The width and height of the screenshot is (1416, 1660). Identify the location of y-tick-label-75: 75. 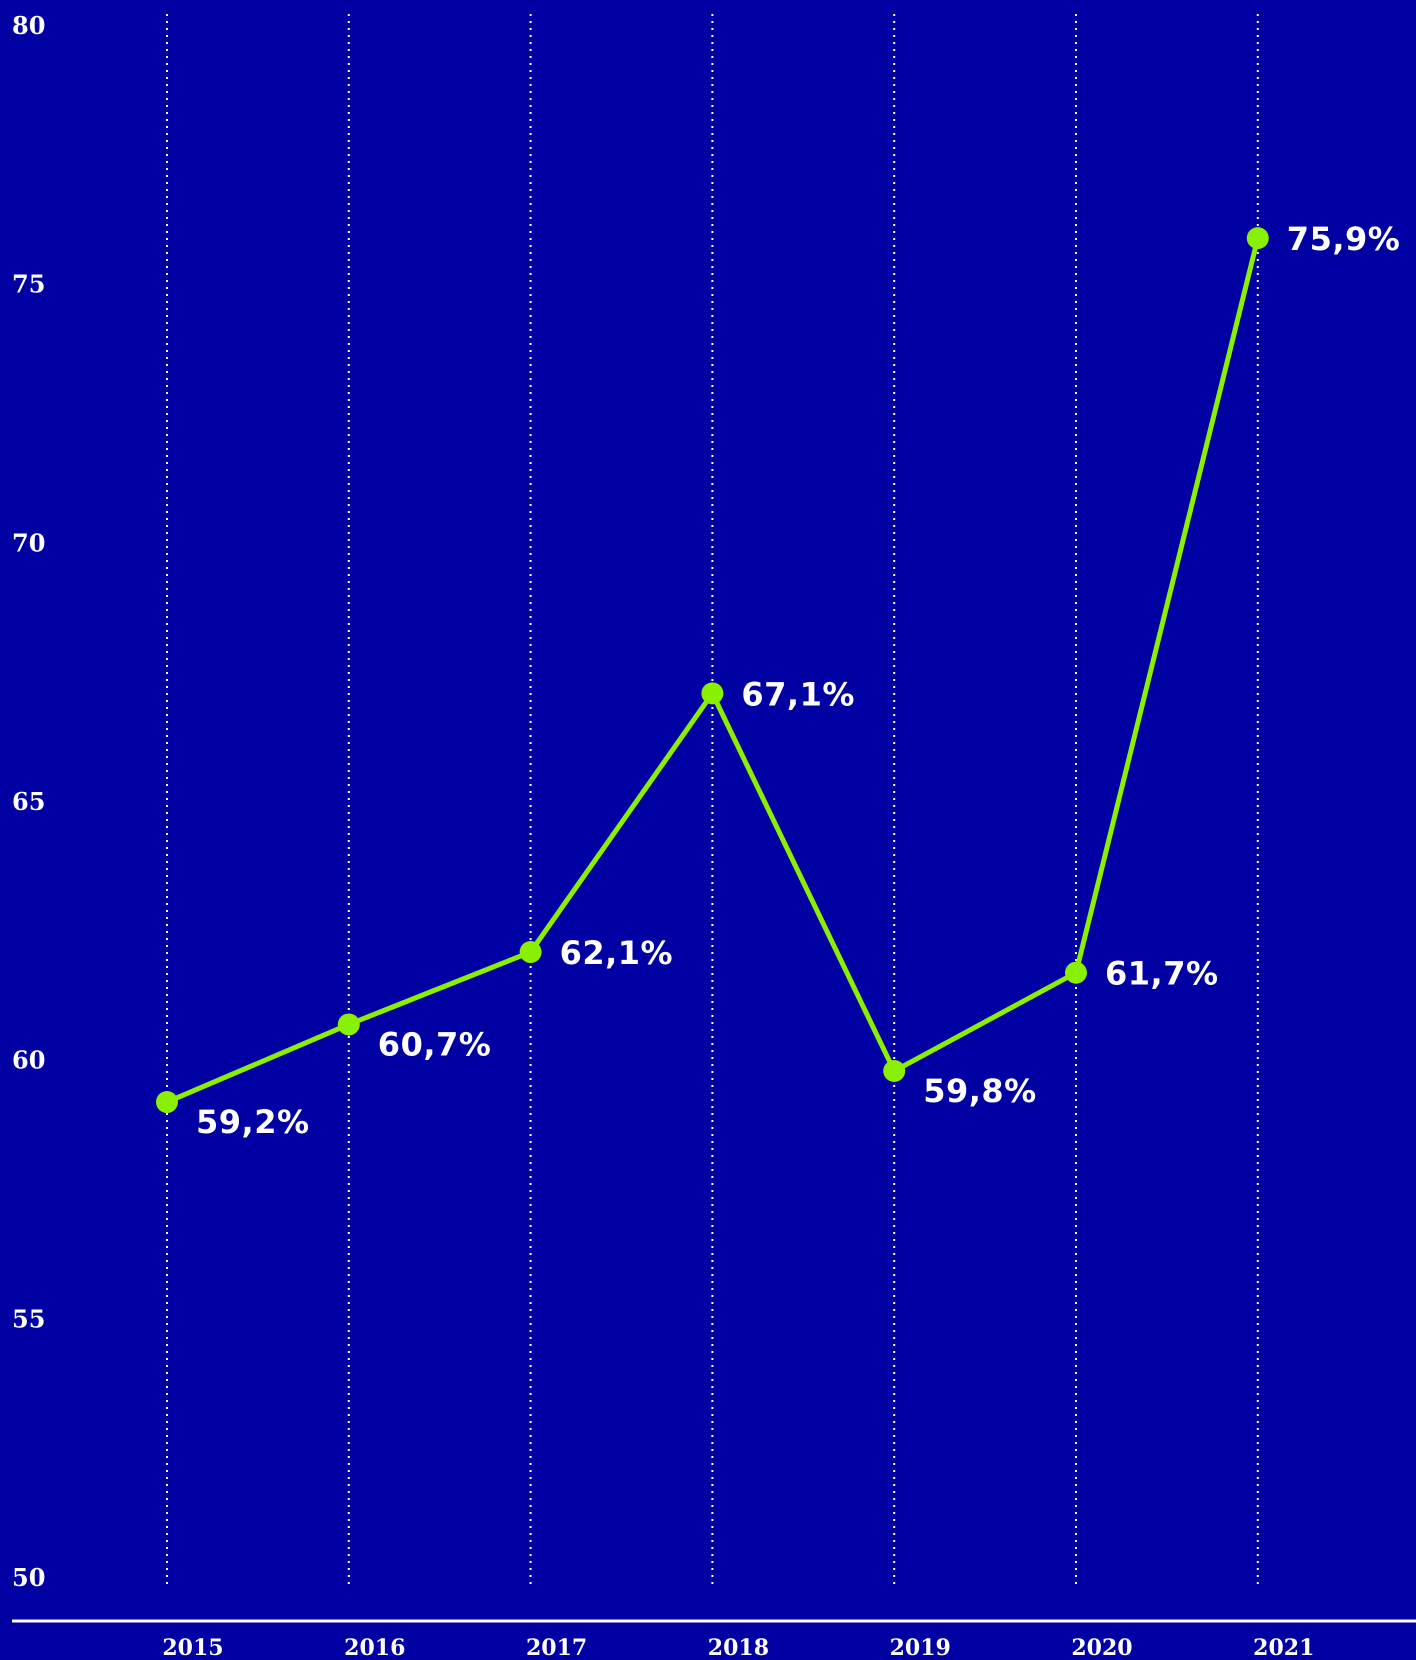
(28, 284).